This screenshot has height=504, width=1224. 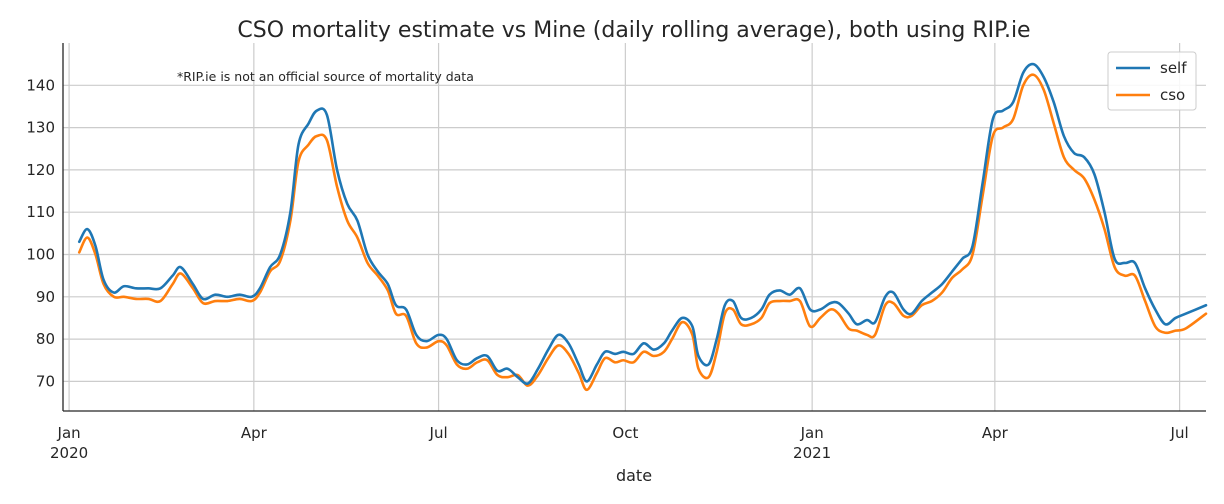 I want to click on y-tick-labels: 70 80 90 100 110 120 130 140, so click(x=40, y=233).